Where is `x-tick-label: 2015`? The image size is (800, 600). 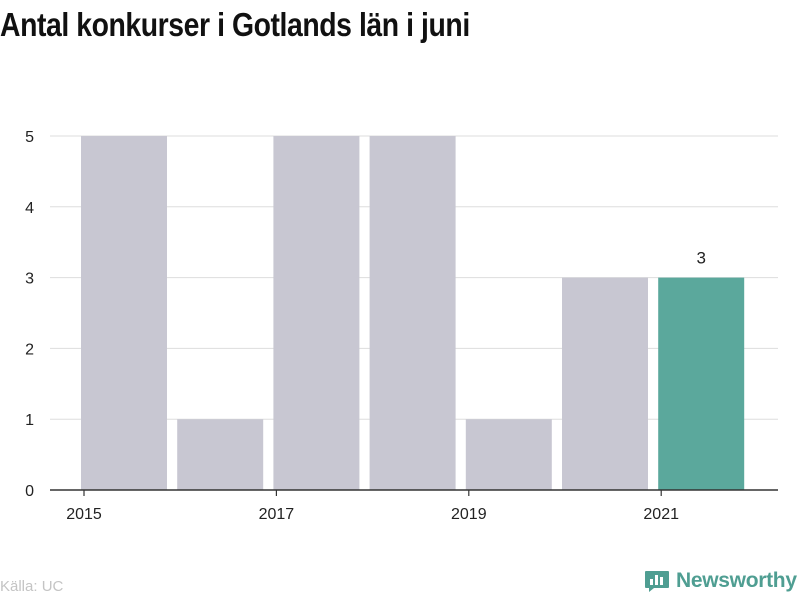 x-tick-label: 2015 is located at coordinates (84, 514).